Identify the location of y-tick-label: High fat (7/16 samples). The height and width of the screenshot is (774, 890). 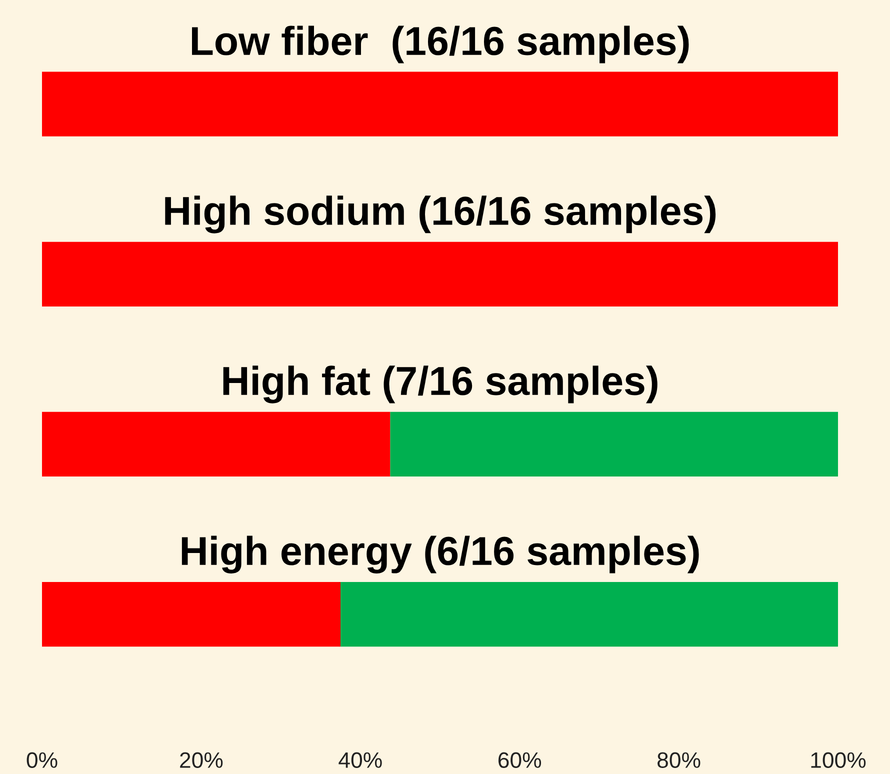
(440, 385).